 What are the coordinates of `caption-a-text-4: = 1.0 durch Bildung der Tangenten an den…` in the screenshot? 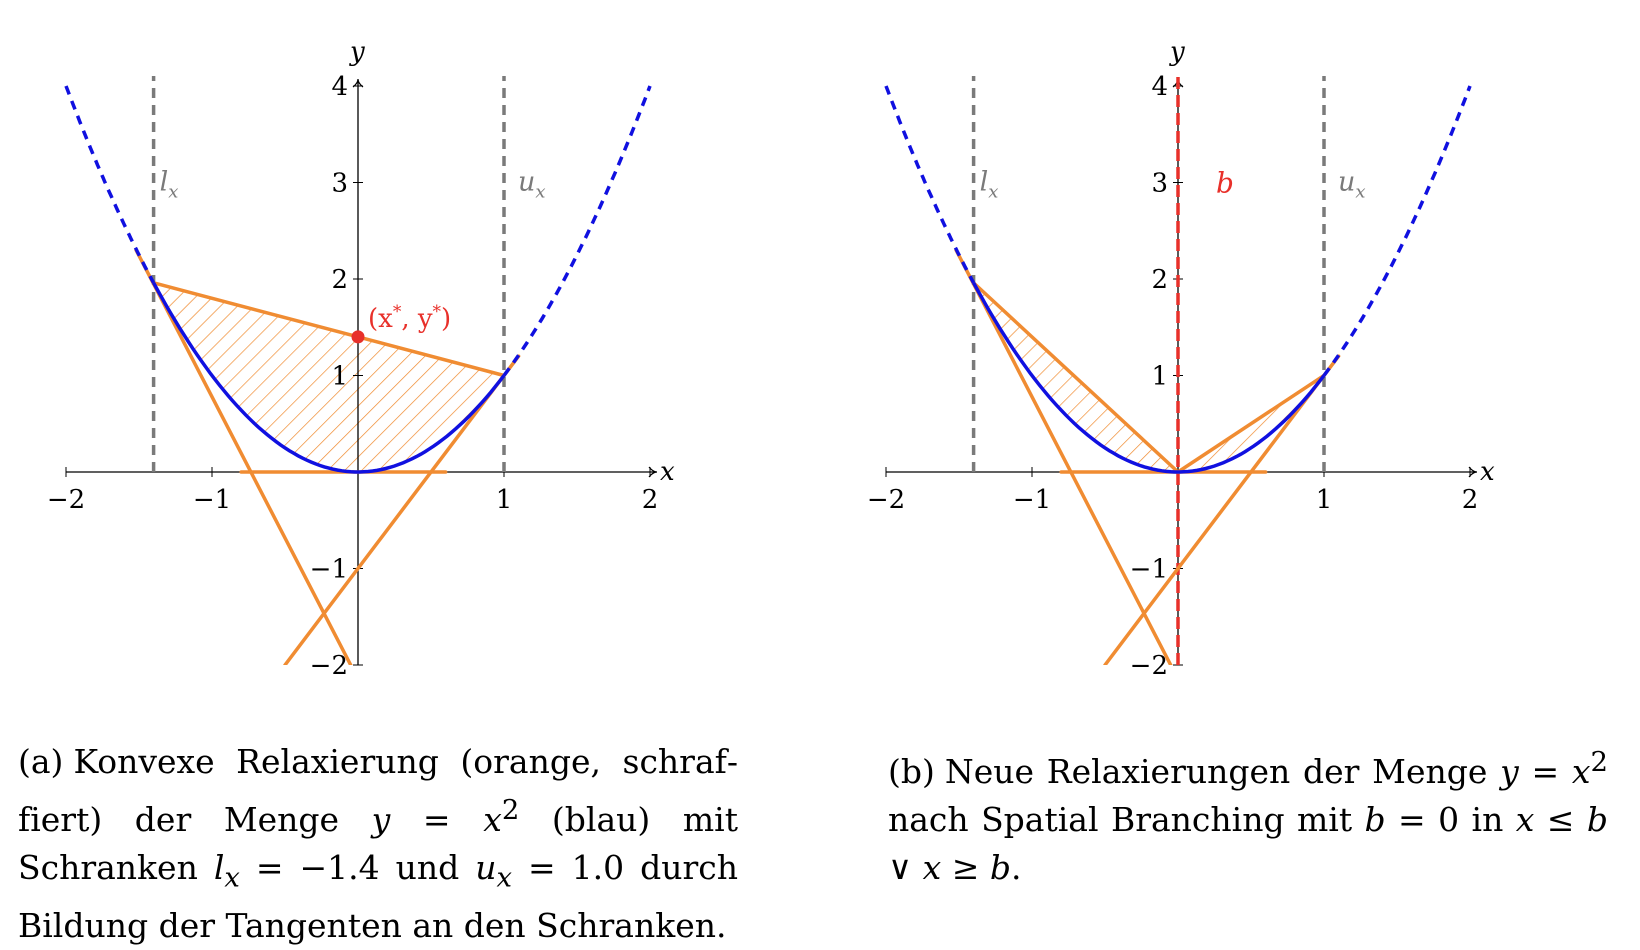 It's located at (378, 896).